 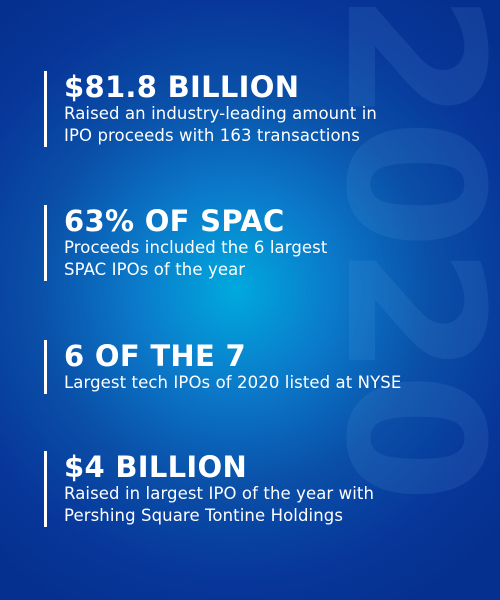 What do you see at coordinates (174, 221) in the screenshot?
I see `stat-headline: 63% OF SPAC` at bounding box center [174, 221].